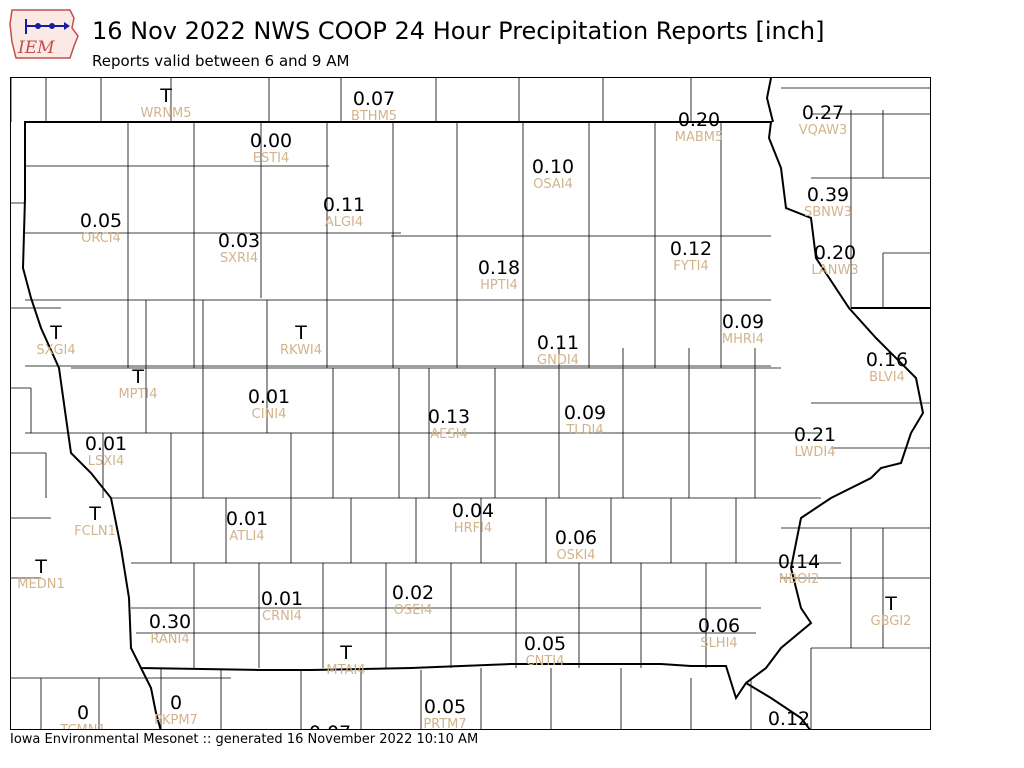 The image size is (1024, 768). Describe the element at coordinates (239, 241) in the screenshot. I see `precip-value: 0.03` at that location.